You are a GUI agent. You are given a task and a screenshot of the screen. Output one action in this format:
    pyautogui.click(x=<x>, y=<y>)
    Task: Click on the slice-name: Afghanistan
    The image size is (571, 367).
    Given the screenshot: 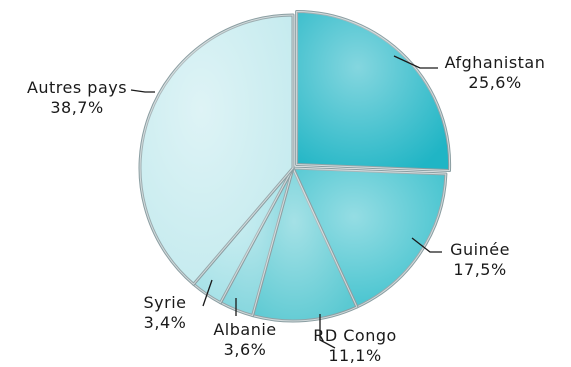 What is the action you would take?
    pyautogui.click(x=495, y=62)
    